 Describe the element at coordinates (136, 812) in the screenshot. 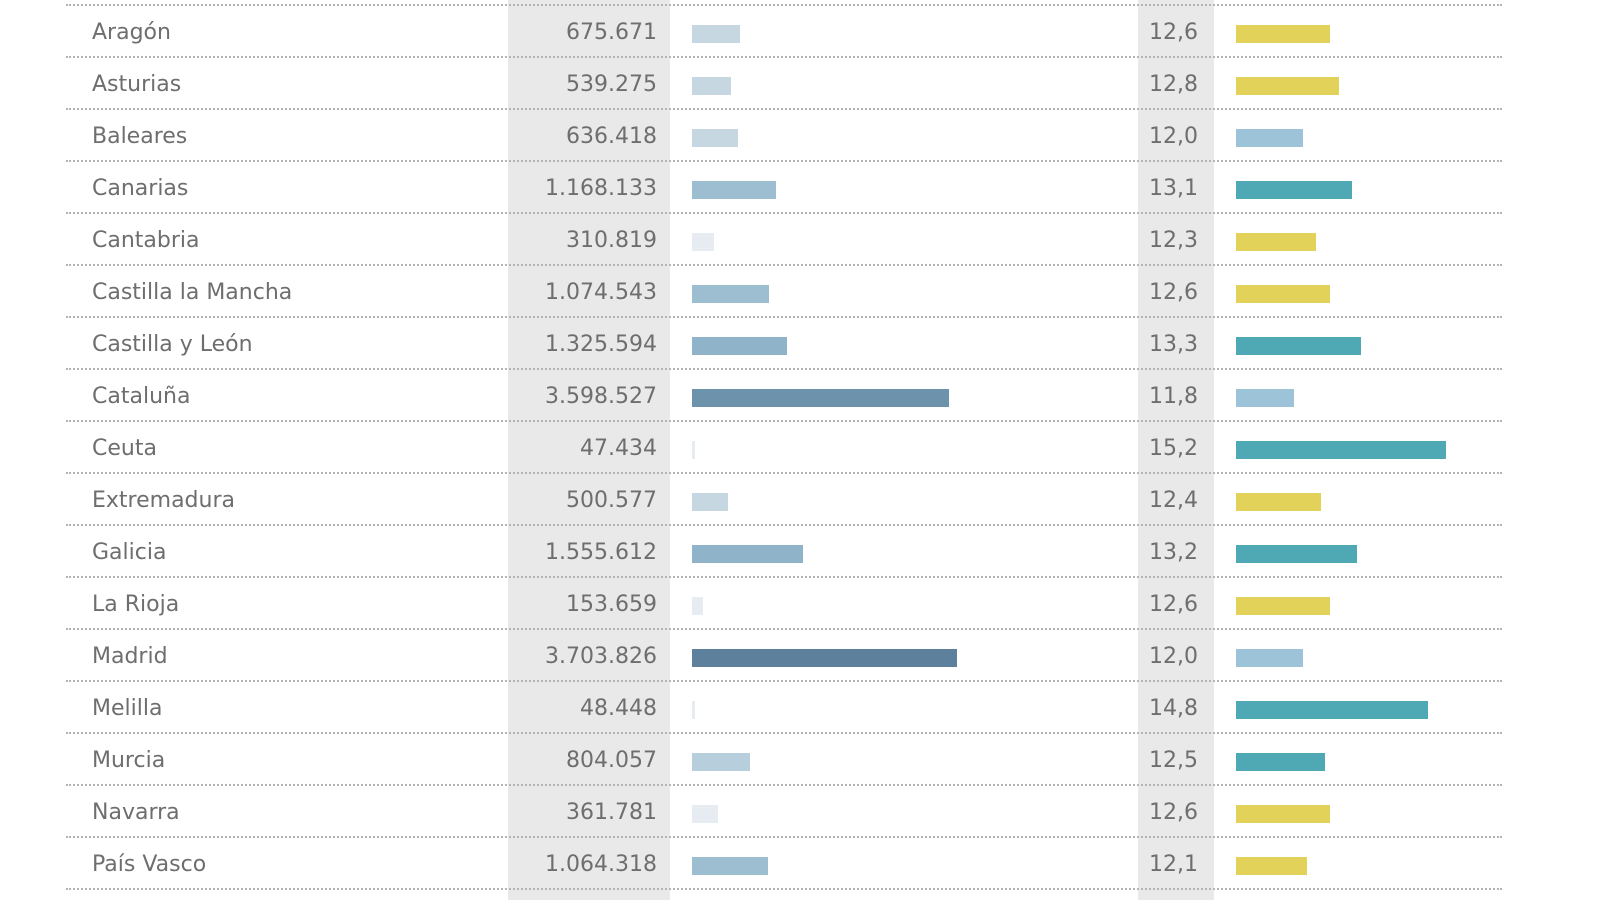

I see `region-label: Navarra` at that location.